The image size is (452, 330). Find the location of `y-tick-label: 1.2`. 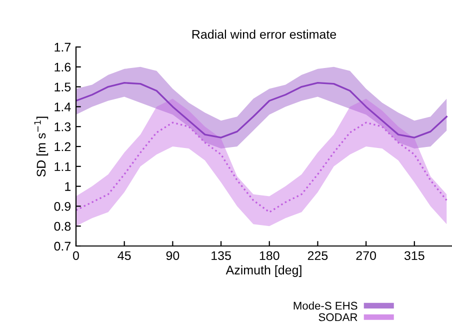

y-tick-label: 1.2 is located at coordinates (62, 147).